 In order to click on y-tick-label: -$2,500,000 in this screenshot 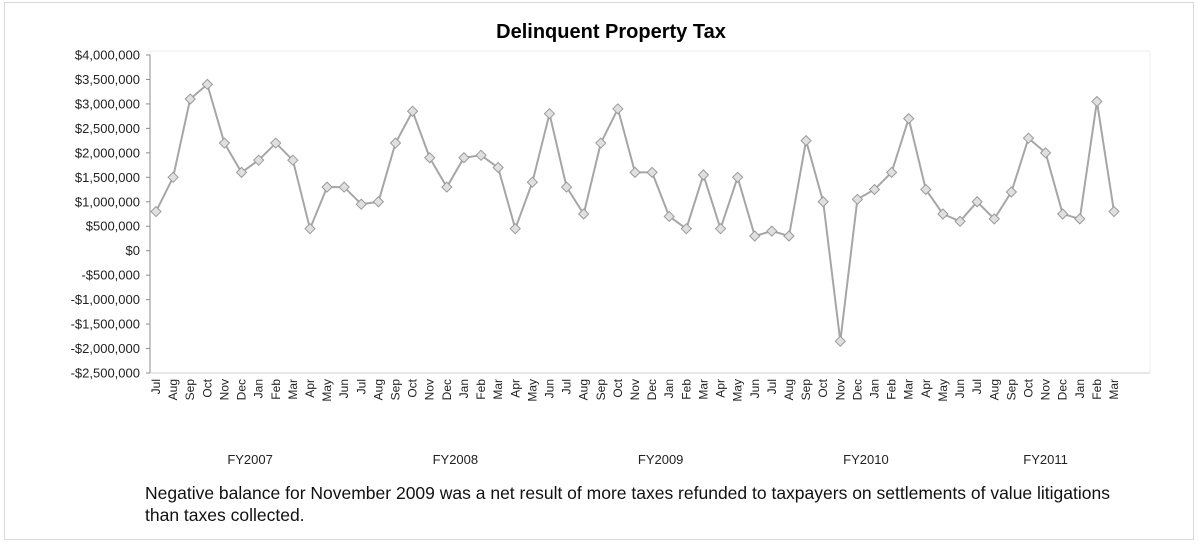, I will do `click(105, 373)`.